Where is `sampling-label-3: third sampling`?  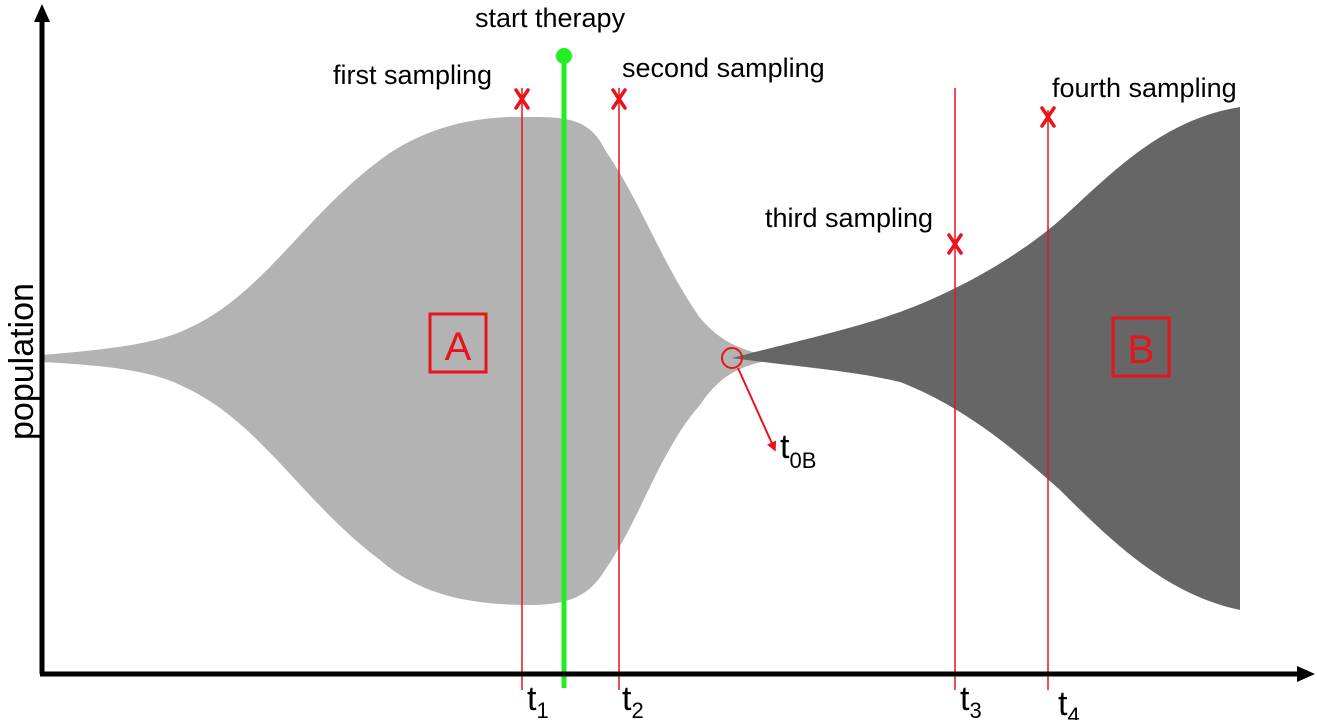
sampling-label-3: third sampling is located at coordinates (849, 218).